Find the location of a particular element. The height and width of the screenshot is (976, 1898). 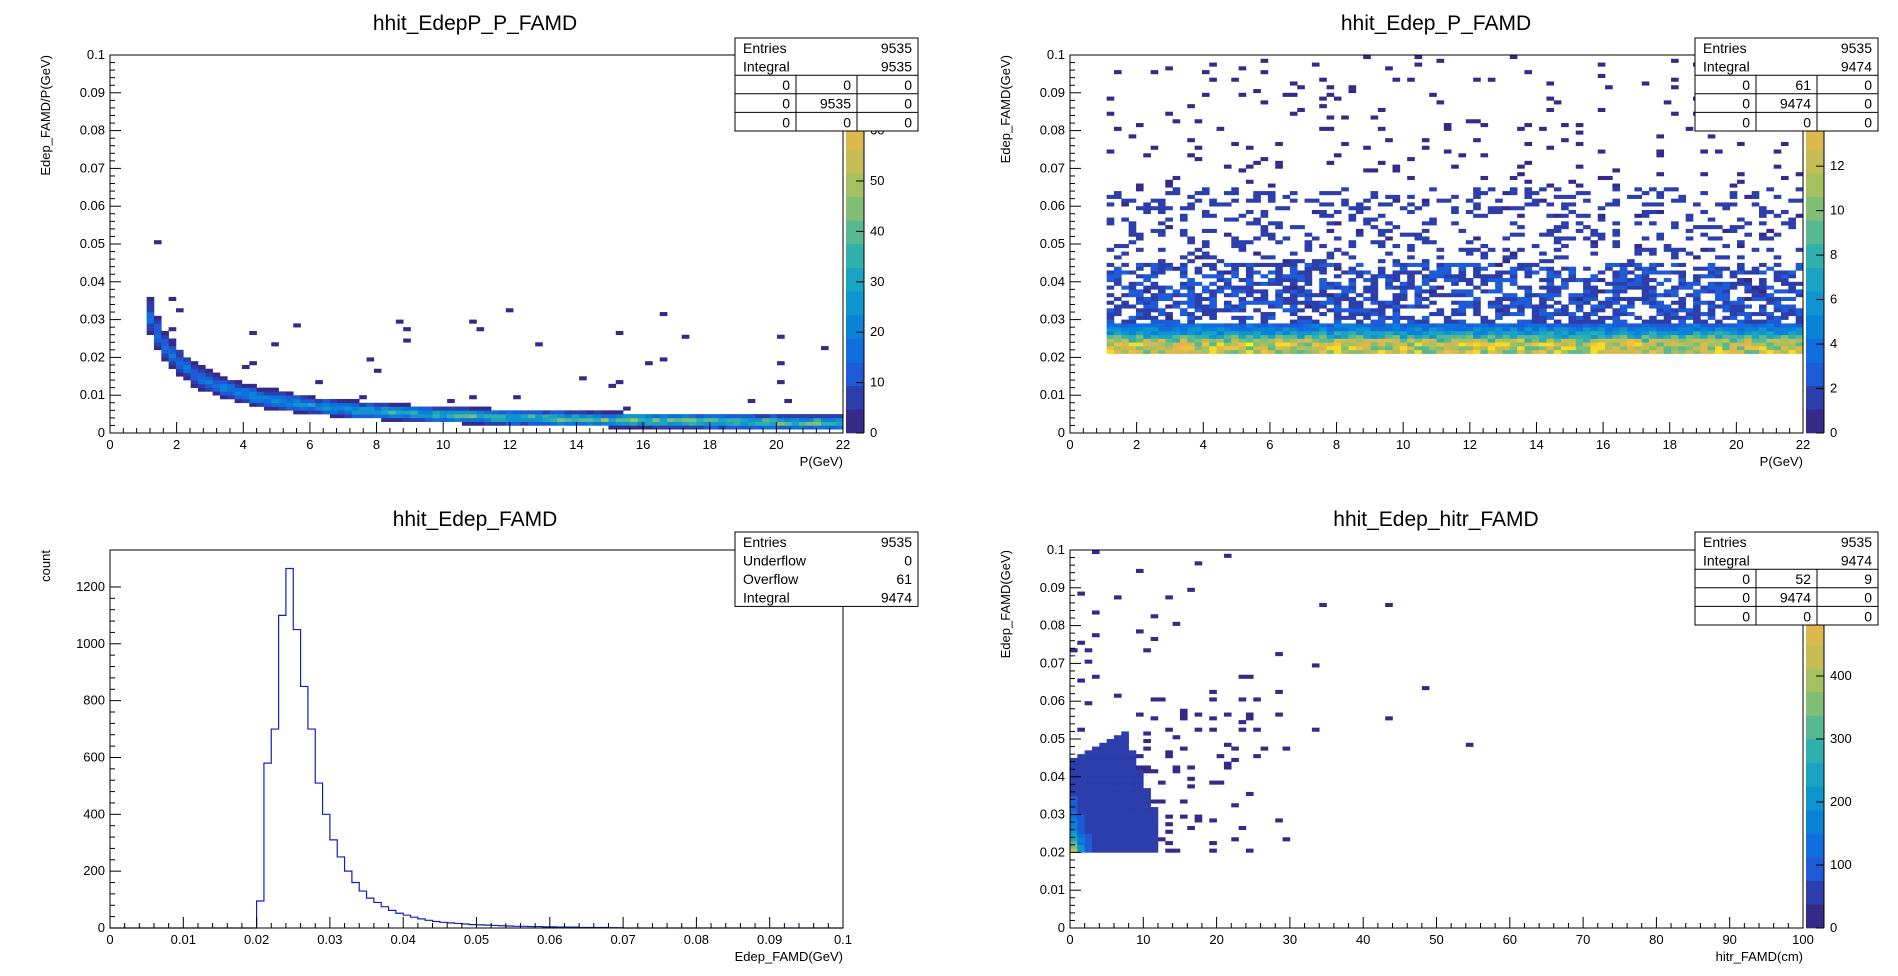

colorbar-tick-label: 4 is located at coordinates (1833, 343).